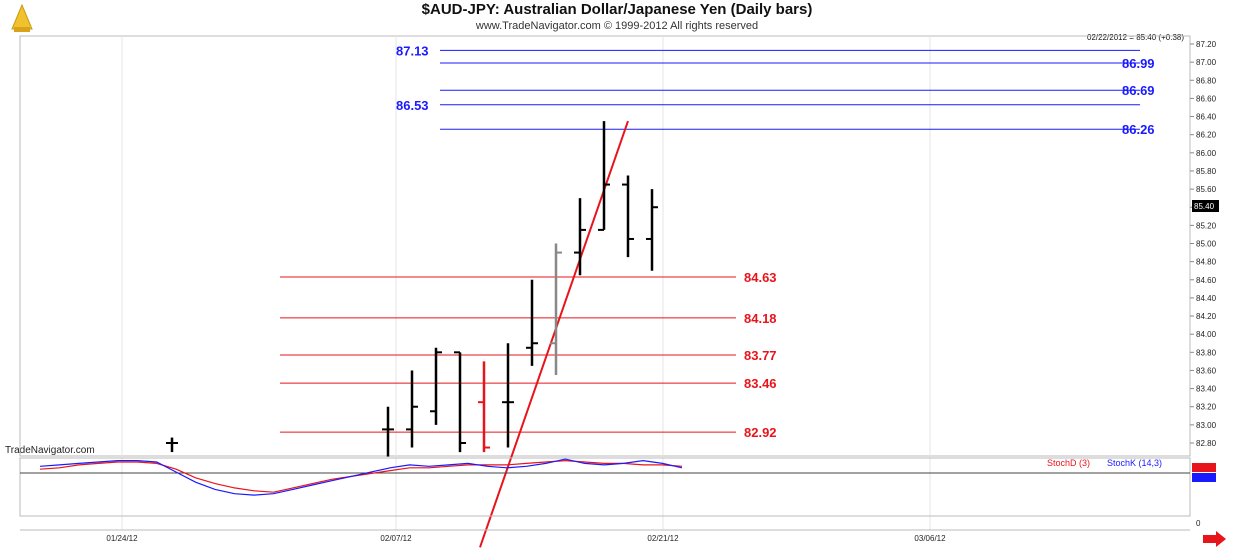 The image size is (1234, 548). I want to click on price-tick-label: 84.00, so click(1206, 334).